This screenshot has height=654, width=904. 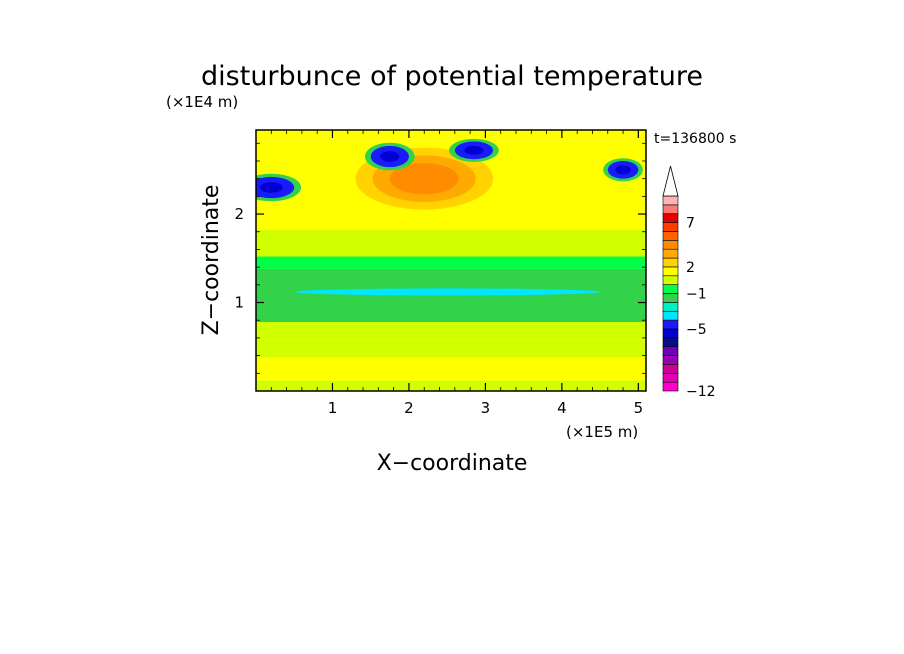 I want to click on x-tick-label: 3, so click(x=486, y=408).